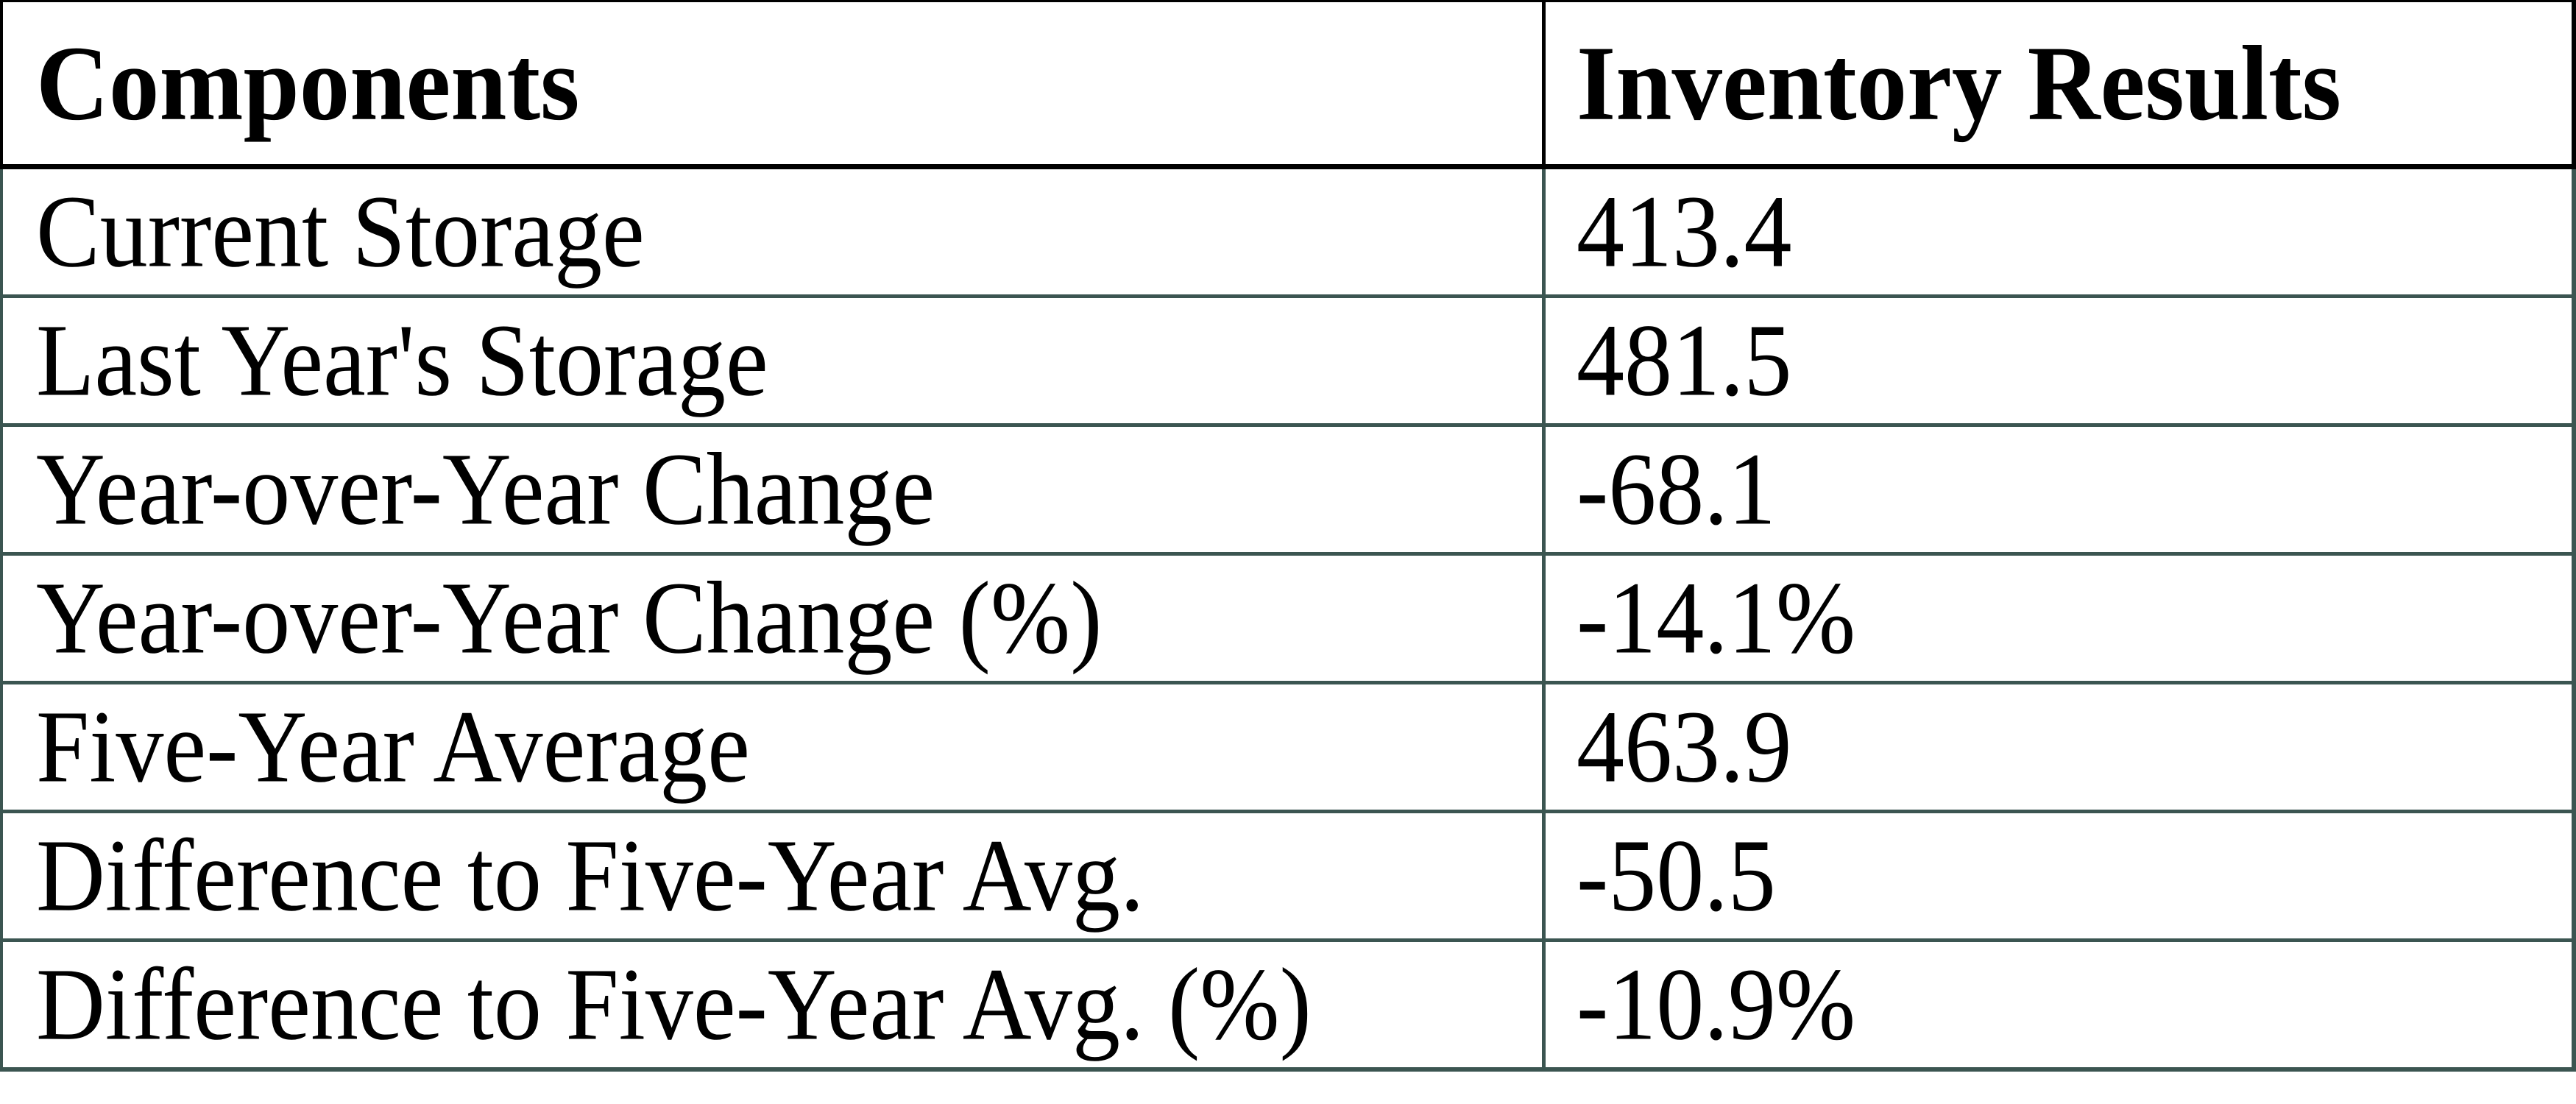  Describe the element at coordinates (2059, 1004) in the screenshot. I see `row-value-cell: -10.9%` at that location.